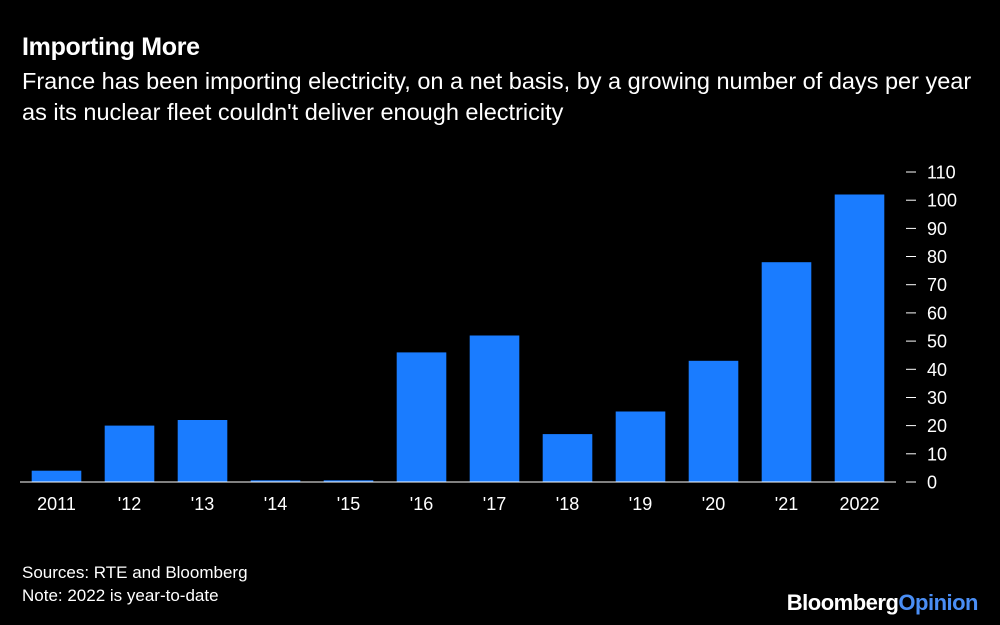 The image size is (1000, 625). Describe the element at coordinates (842, 602) in the screenshot. I see `logo-bloomberg: Bloomberg` at that location.